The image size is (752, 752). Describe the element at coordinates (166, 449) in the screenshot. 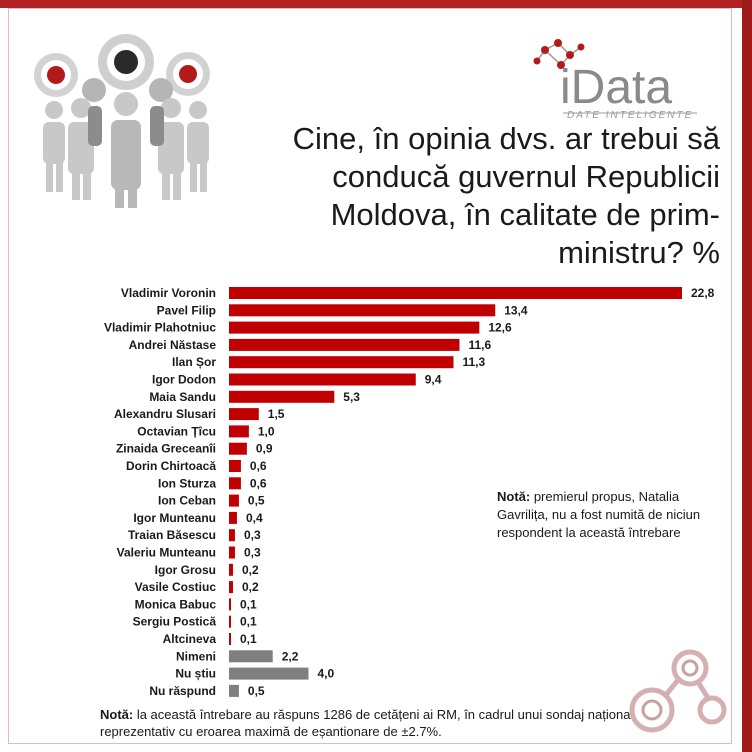

I see `category-label: Zinaida Greceanîi` at that location.